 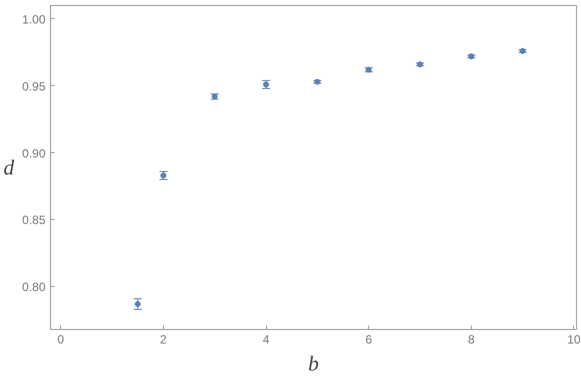 I want to click on y-tick-label: 0.85, so click(x=34, y=220).